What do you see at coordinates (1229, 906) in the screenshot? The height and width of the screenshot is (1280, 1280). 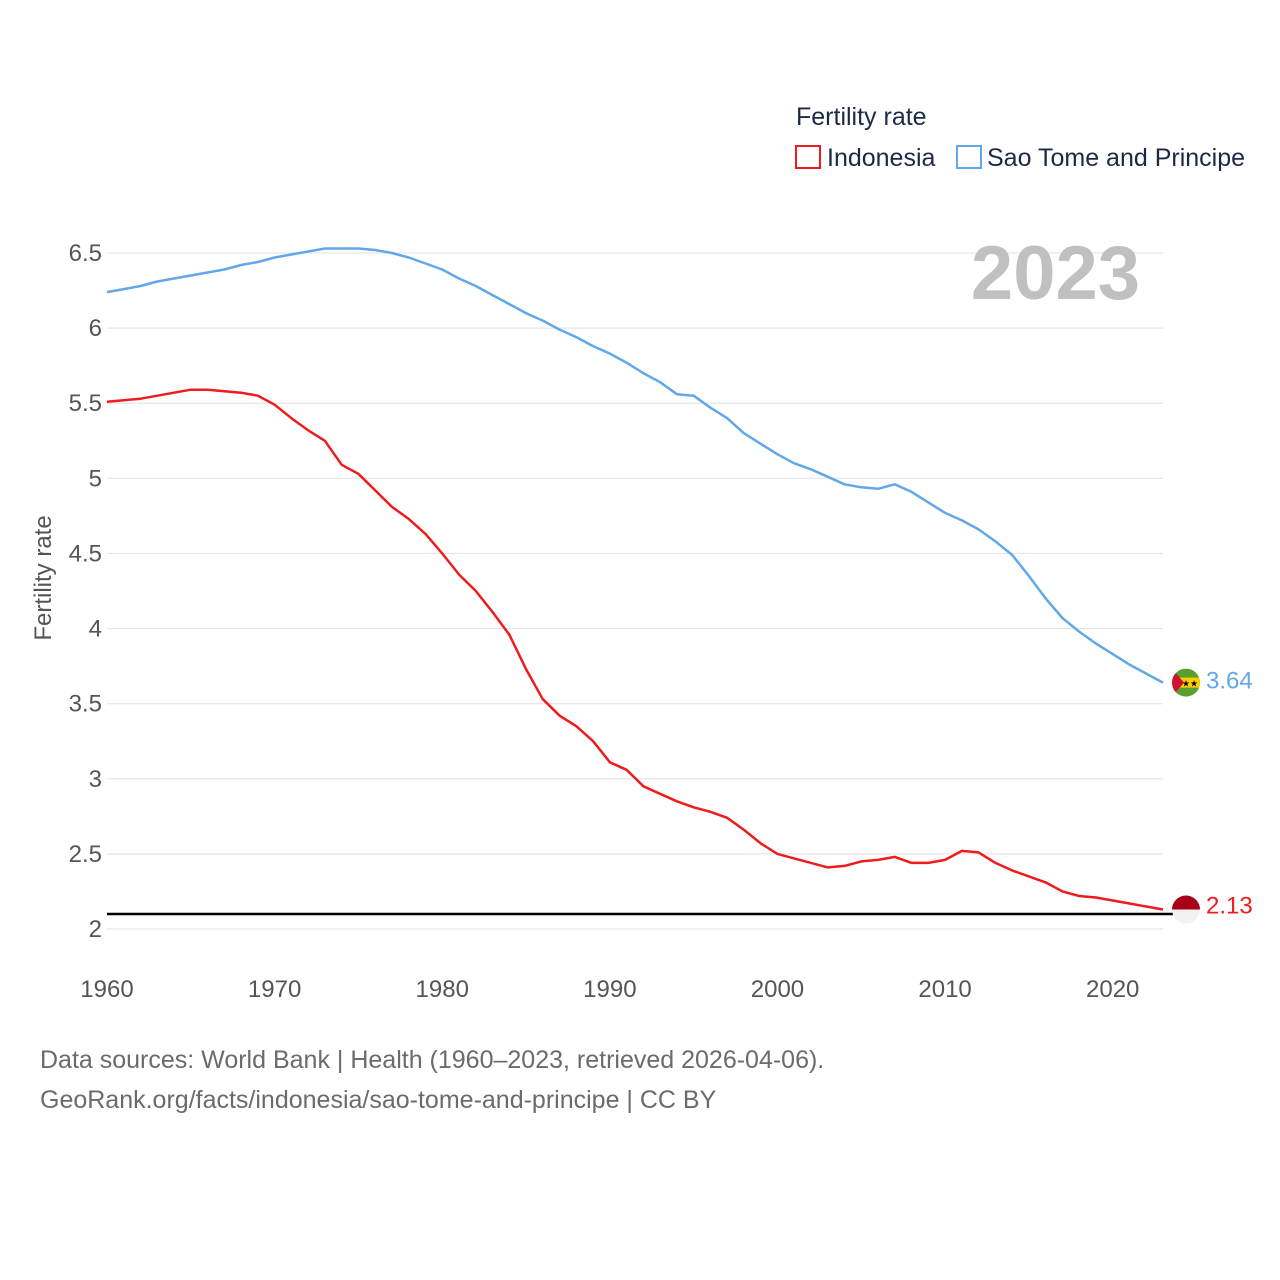 I see `end-value-indonesia: 2.13` at bounding box center [1229, 906].